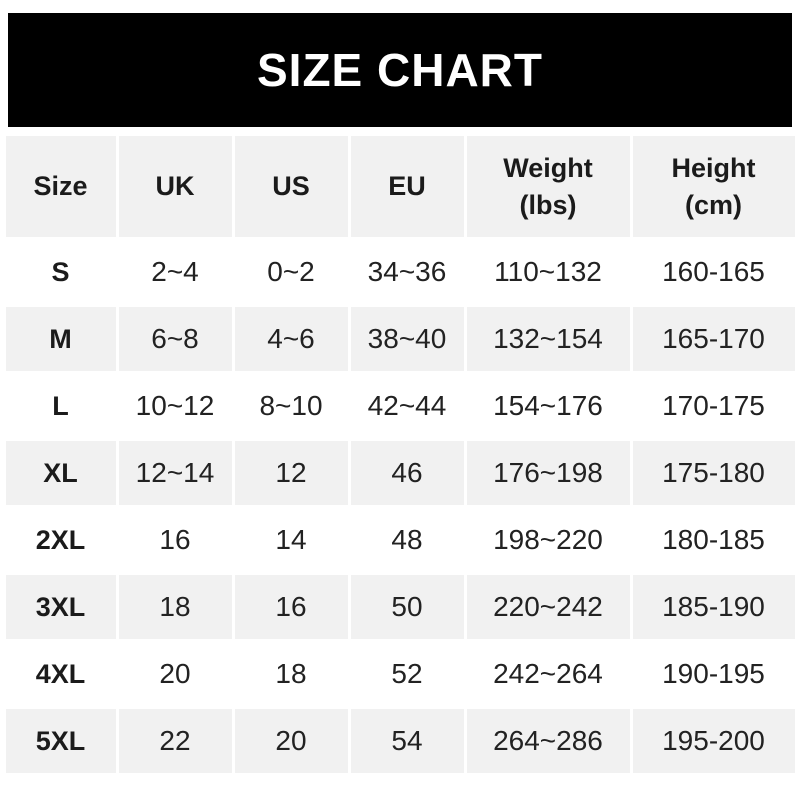 The image size is (800, 800). Describe the element at coordinates (175, 272) in the screenshot. I see `uk-cell: 2~4` at that location.